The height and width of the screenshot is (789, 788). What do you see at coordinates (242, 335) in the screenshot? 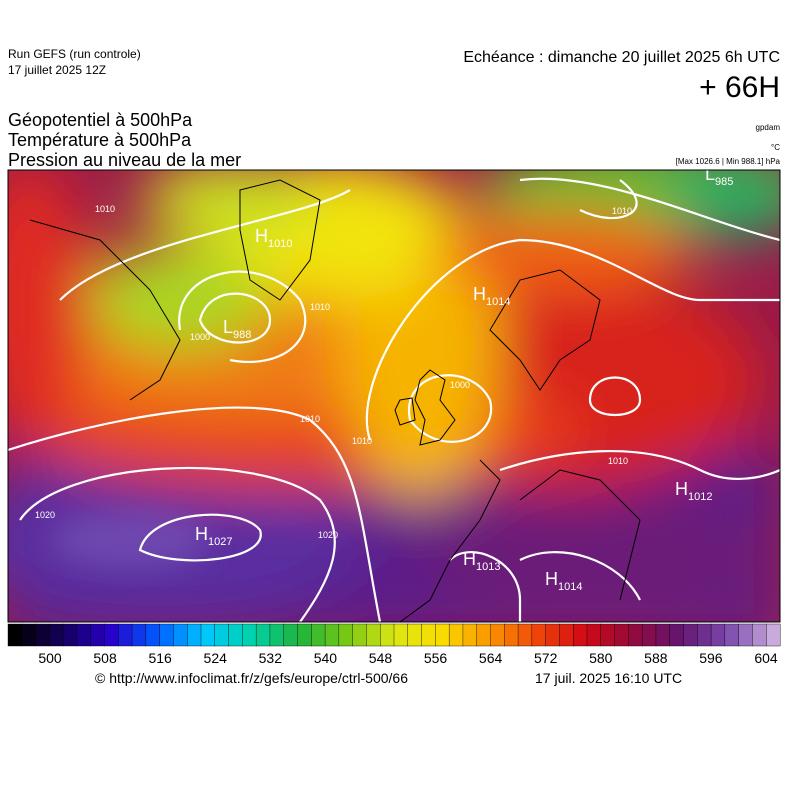
I see `center-value: 988` at bounding box center [242, 335].